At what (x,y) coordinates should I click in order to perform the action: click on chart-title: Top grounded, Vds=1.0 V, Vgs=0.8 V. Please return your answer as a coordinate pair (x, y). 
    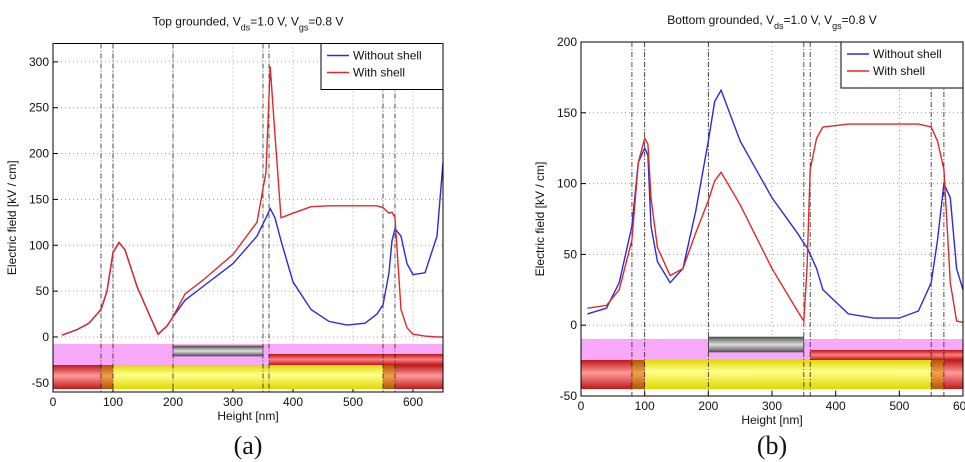
    Looking at the image, I should click on (248, 24).